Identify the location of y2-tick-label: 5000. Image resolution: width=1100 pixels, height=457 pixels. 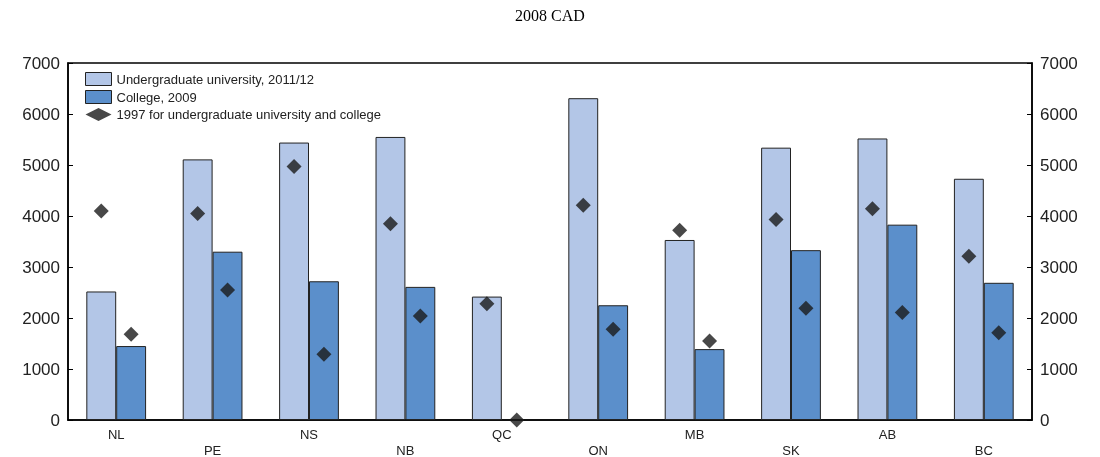
(1059, 165).